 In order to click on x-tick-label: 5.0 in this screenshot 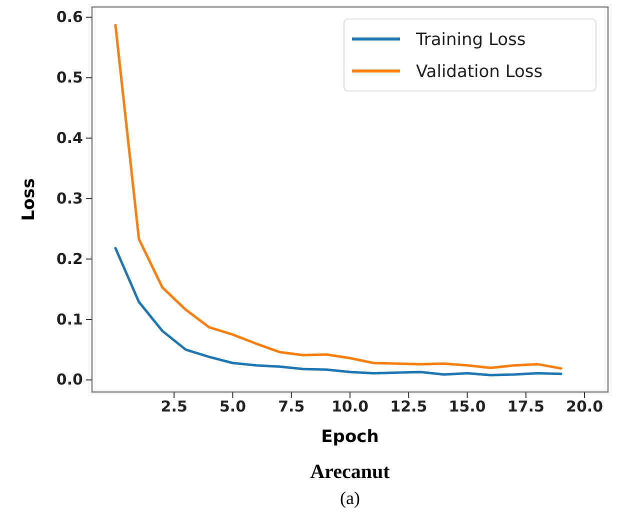, I will do `click(232, 407)`.